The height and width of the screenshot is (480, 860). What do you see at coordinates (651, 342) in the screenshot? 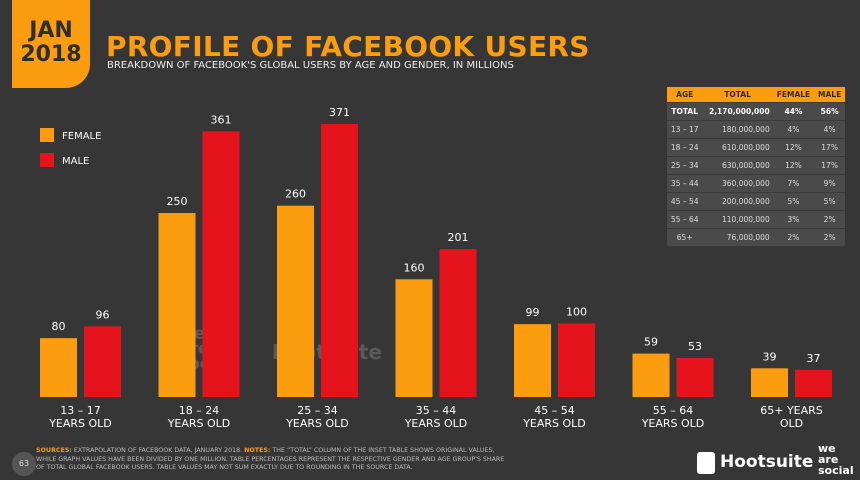
I see `value-label: 59` at bounding box center [651, 342].